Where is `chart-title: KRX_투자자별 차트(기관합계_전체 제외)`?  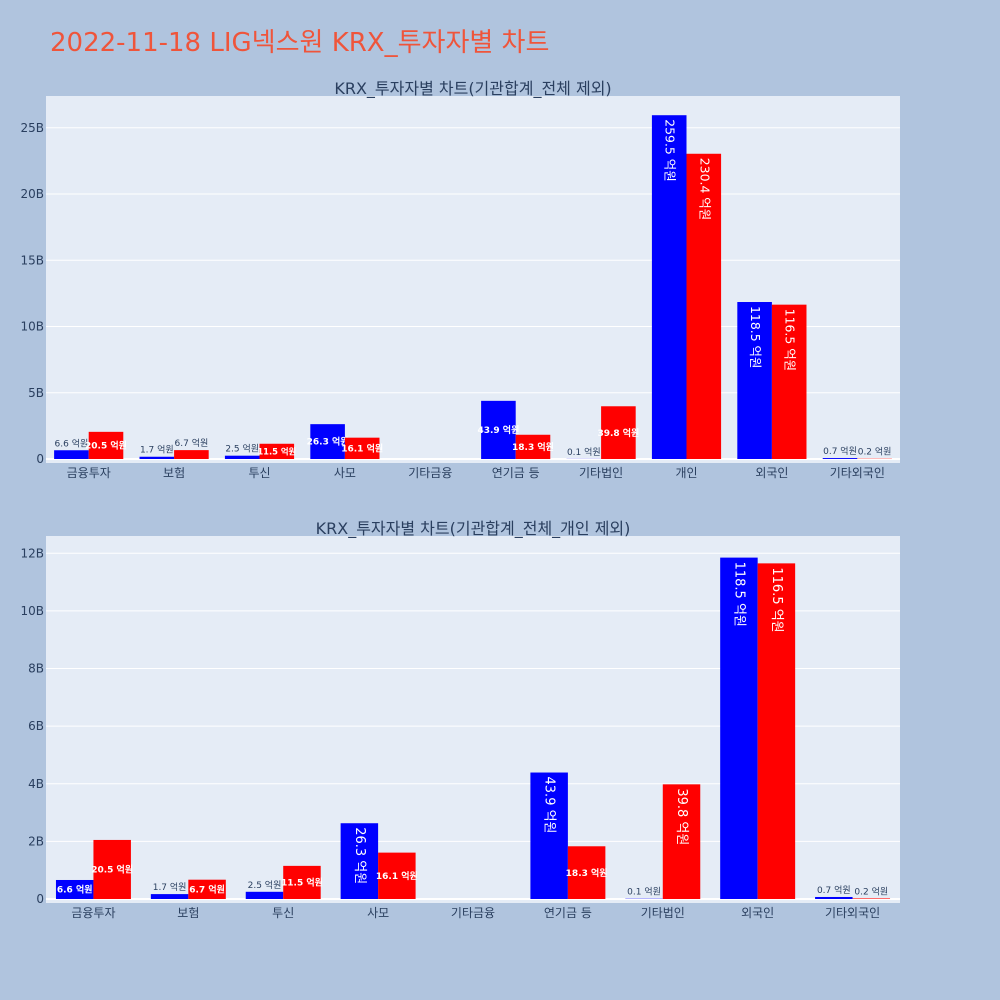 chart-title: KRX_투자자별 차트(기관합계_전체 제외) is located at coordinates (472, 89).